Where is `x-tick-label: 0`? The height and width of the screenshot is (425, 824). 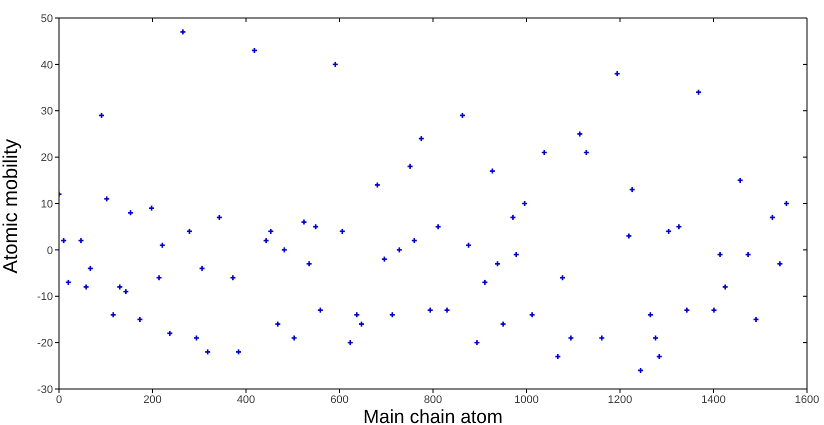 x-tick-label: 0 is located at coordinates (59, 400).